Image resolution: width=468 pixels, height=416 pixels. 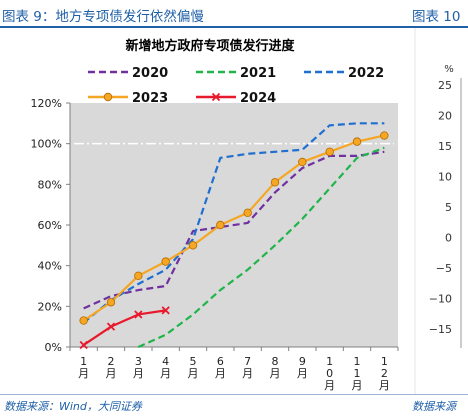 What do you see at coordinates (440, 329) in the screenshot?
I see `right-y-tick-label: −15` at bounding box center [440, 329].